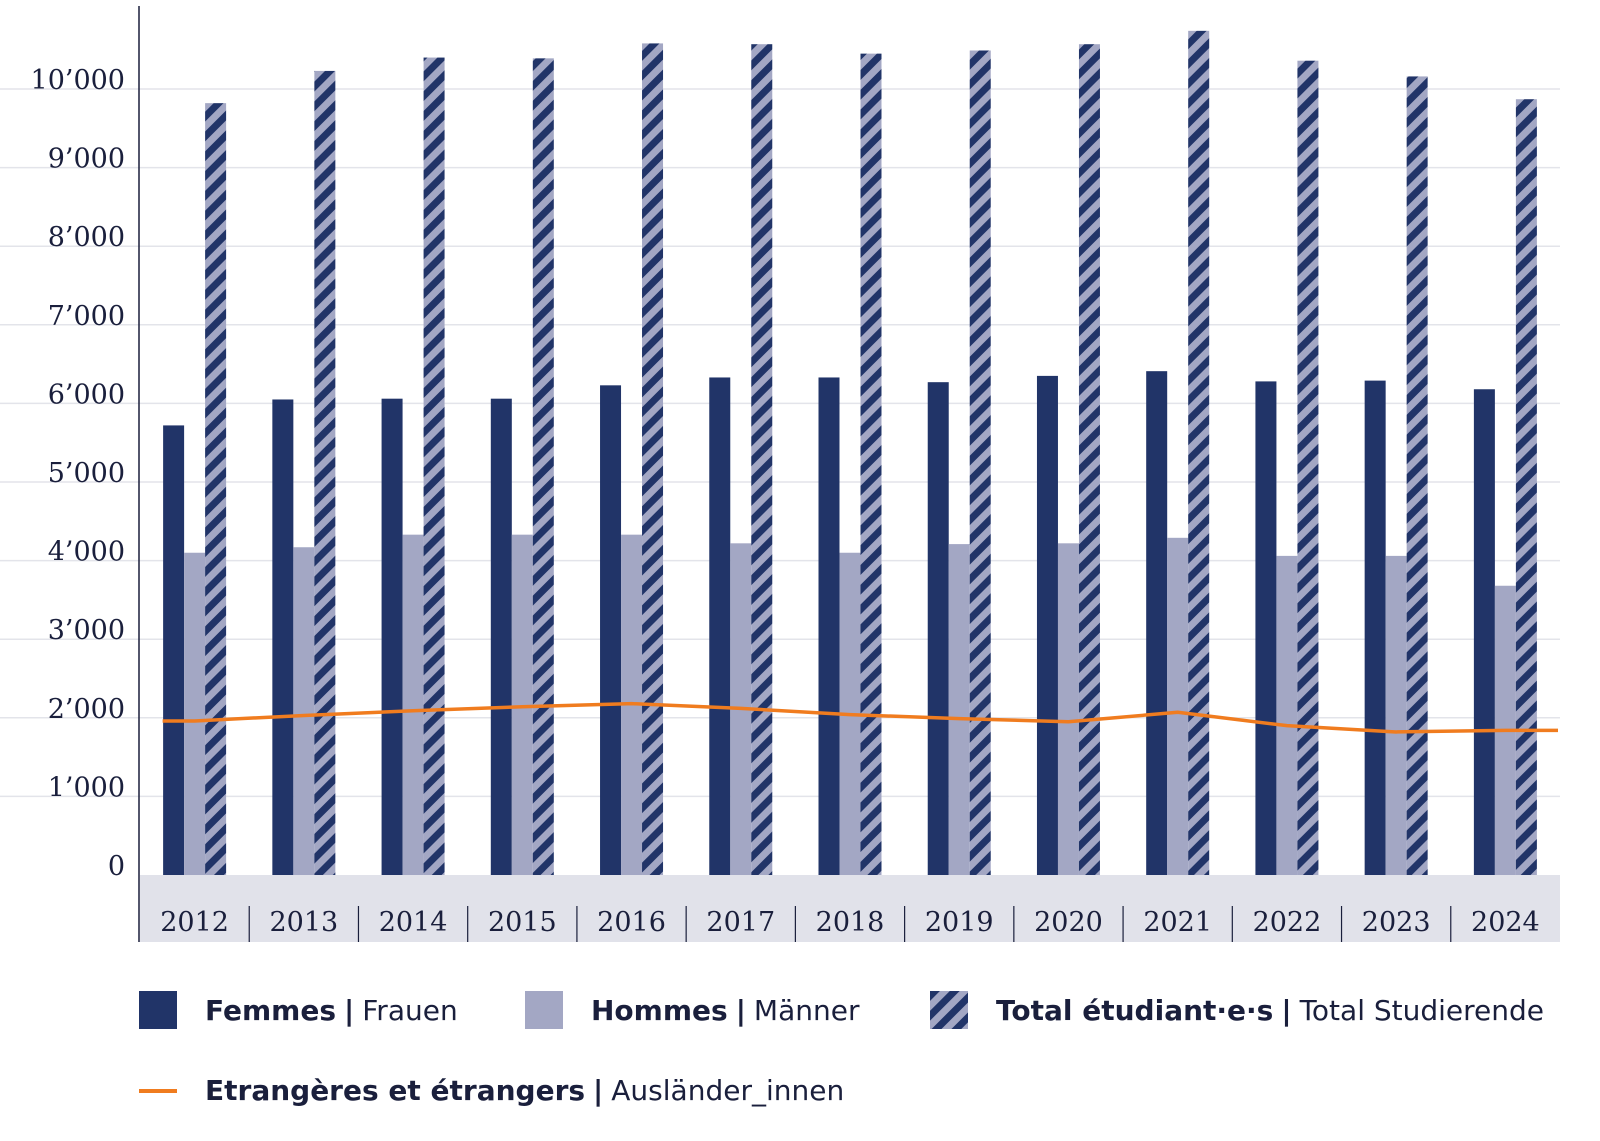 The width and height of the screenshot is (1600, 1141). I want to click on x-axis-band, so click(850, 908).